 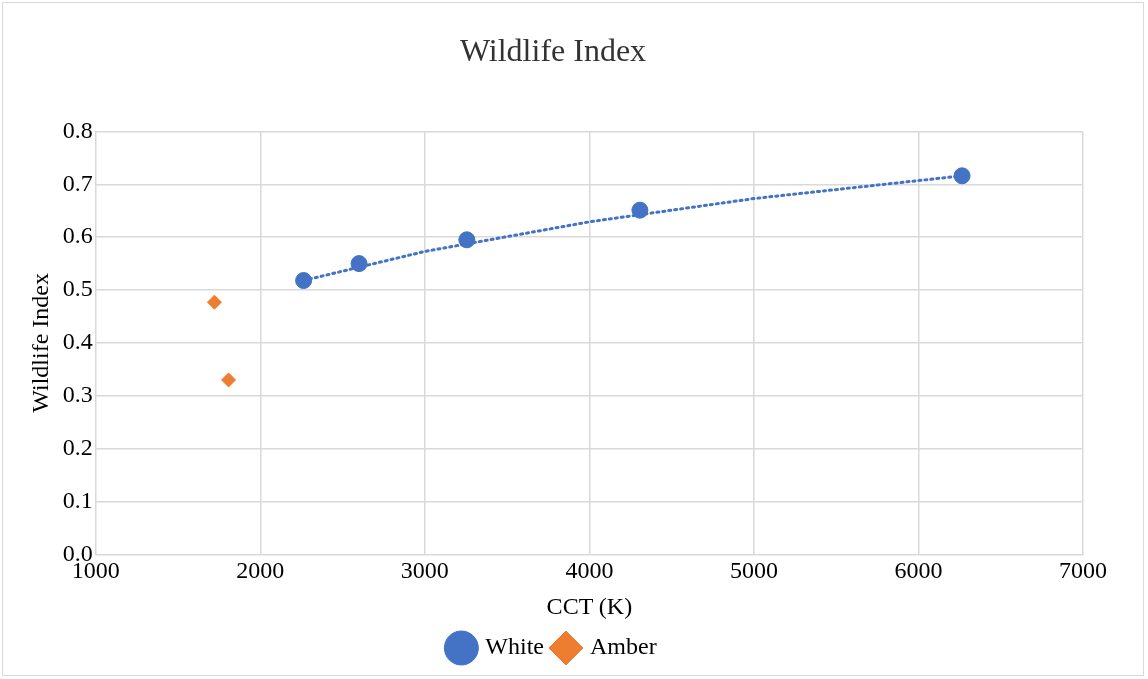 What do you see at coordinates (77, 288) in the screenshot?
I see `y-tick-label: 0.5` at bounding box center [77, 288].